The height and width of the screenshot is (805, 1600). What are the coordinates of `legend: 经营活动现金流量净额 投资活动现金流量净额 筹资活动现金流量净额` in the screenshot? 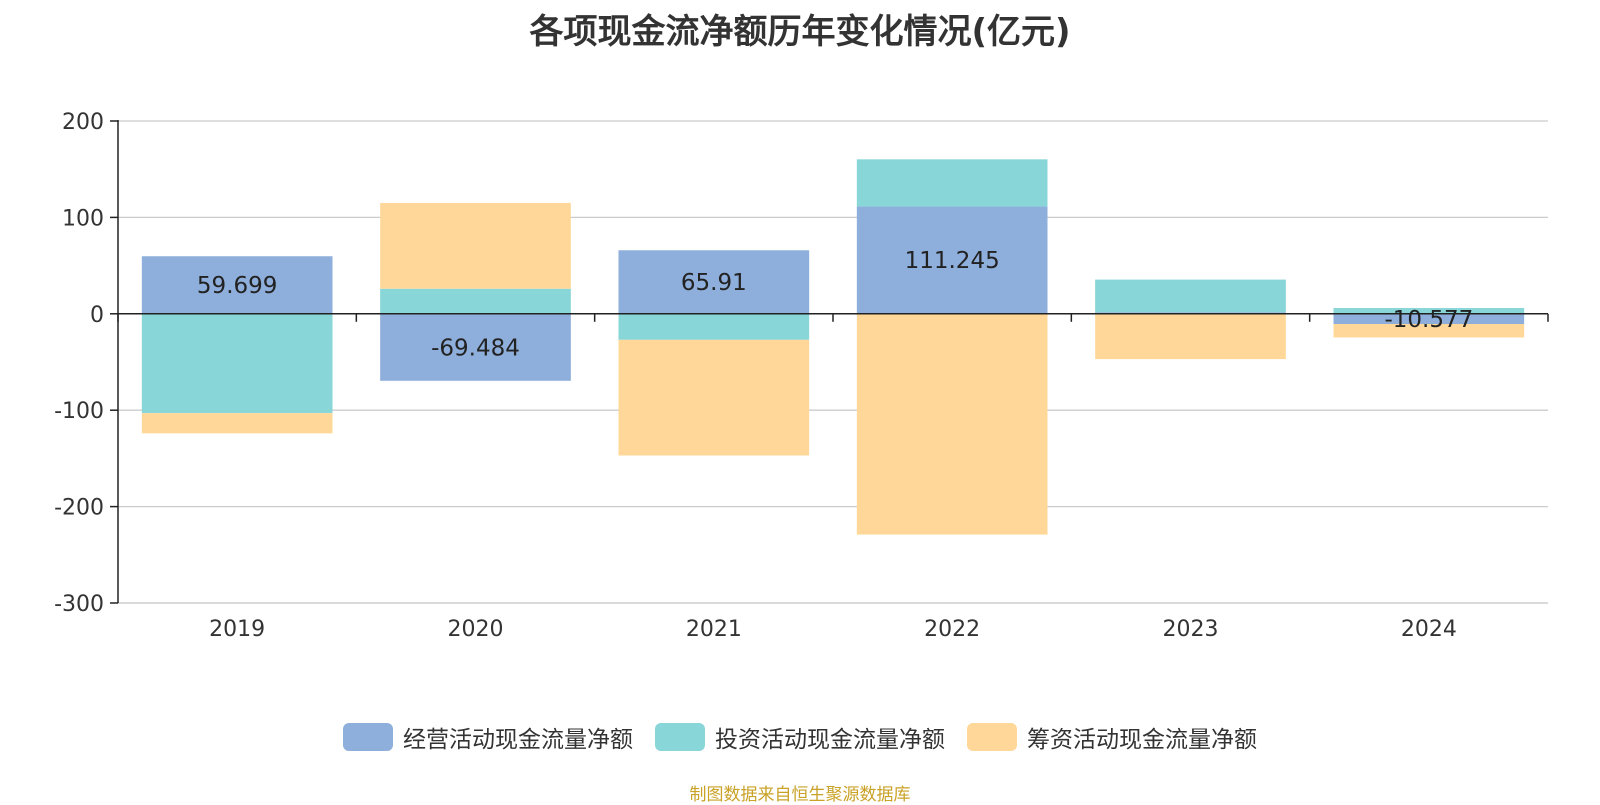 It's located at (800, 737).